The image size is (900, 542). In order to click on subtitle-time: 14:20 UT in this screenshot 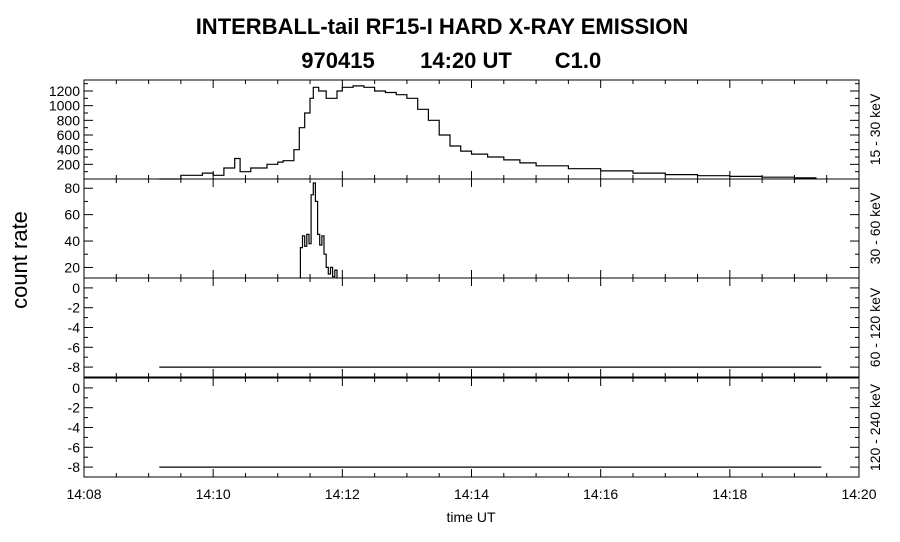, I will do `click(466, 60)`.